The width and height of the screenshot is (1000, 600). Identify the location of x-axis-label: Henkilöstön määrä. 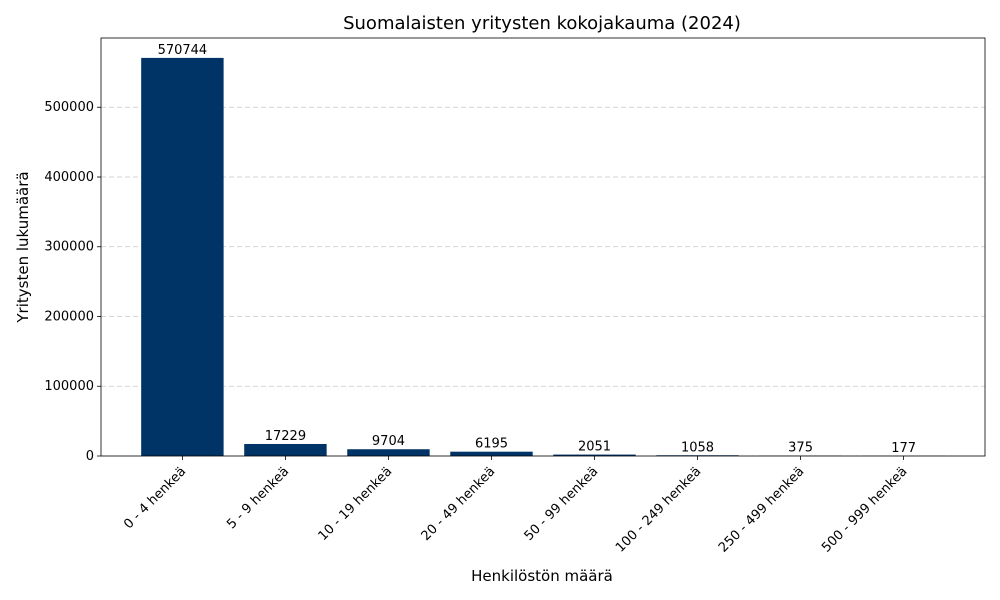
(542, 576).